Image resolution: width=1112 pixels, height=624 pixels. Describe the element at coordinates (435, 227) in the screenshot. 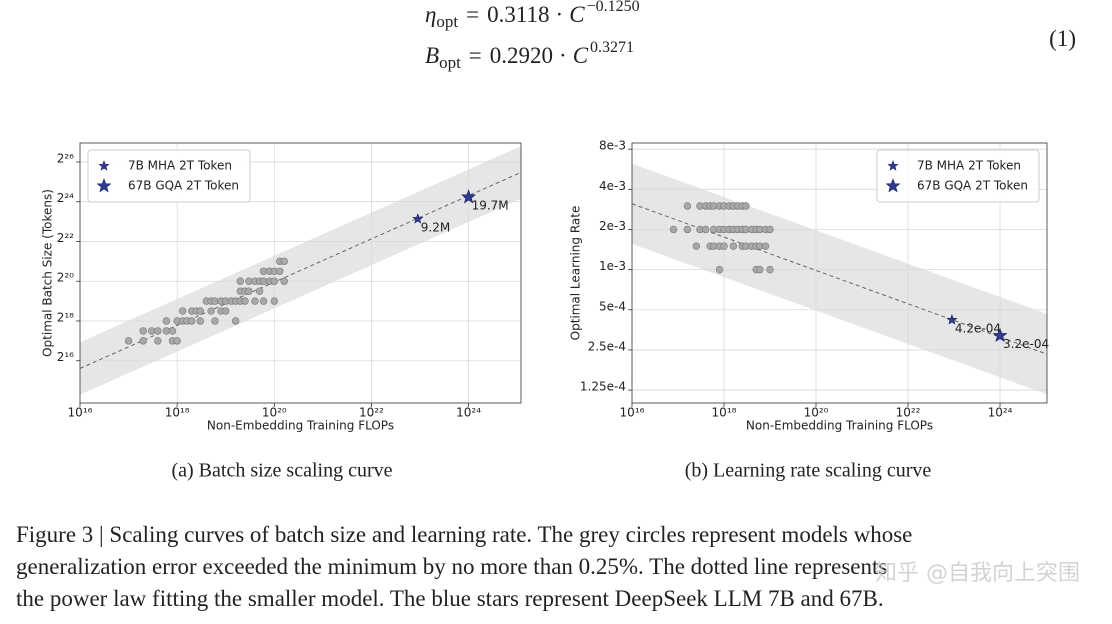

I see `value-label: 9.2M` at that location.